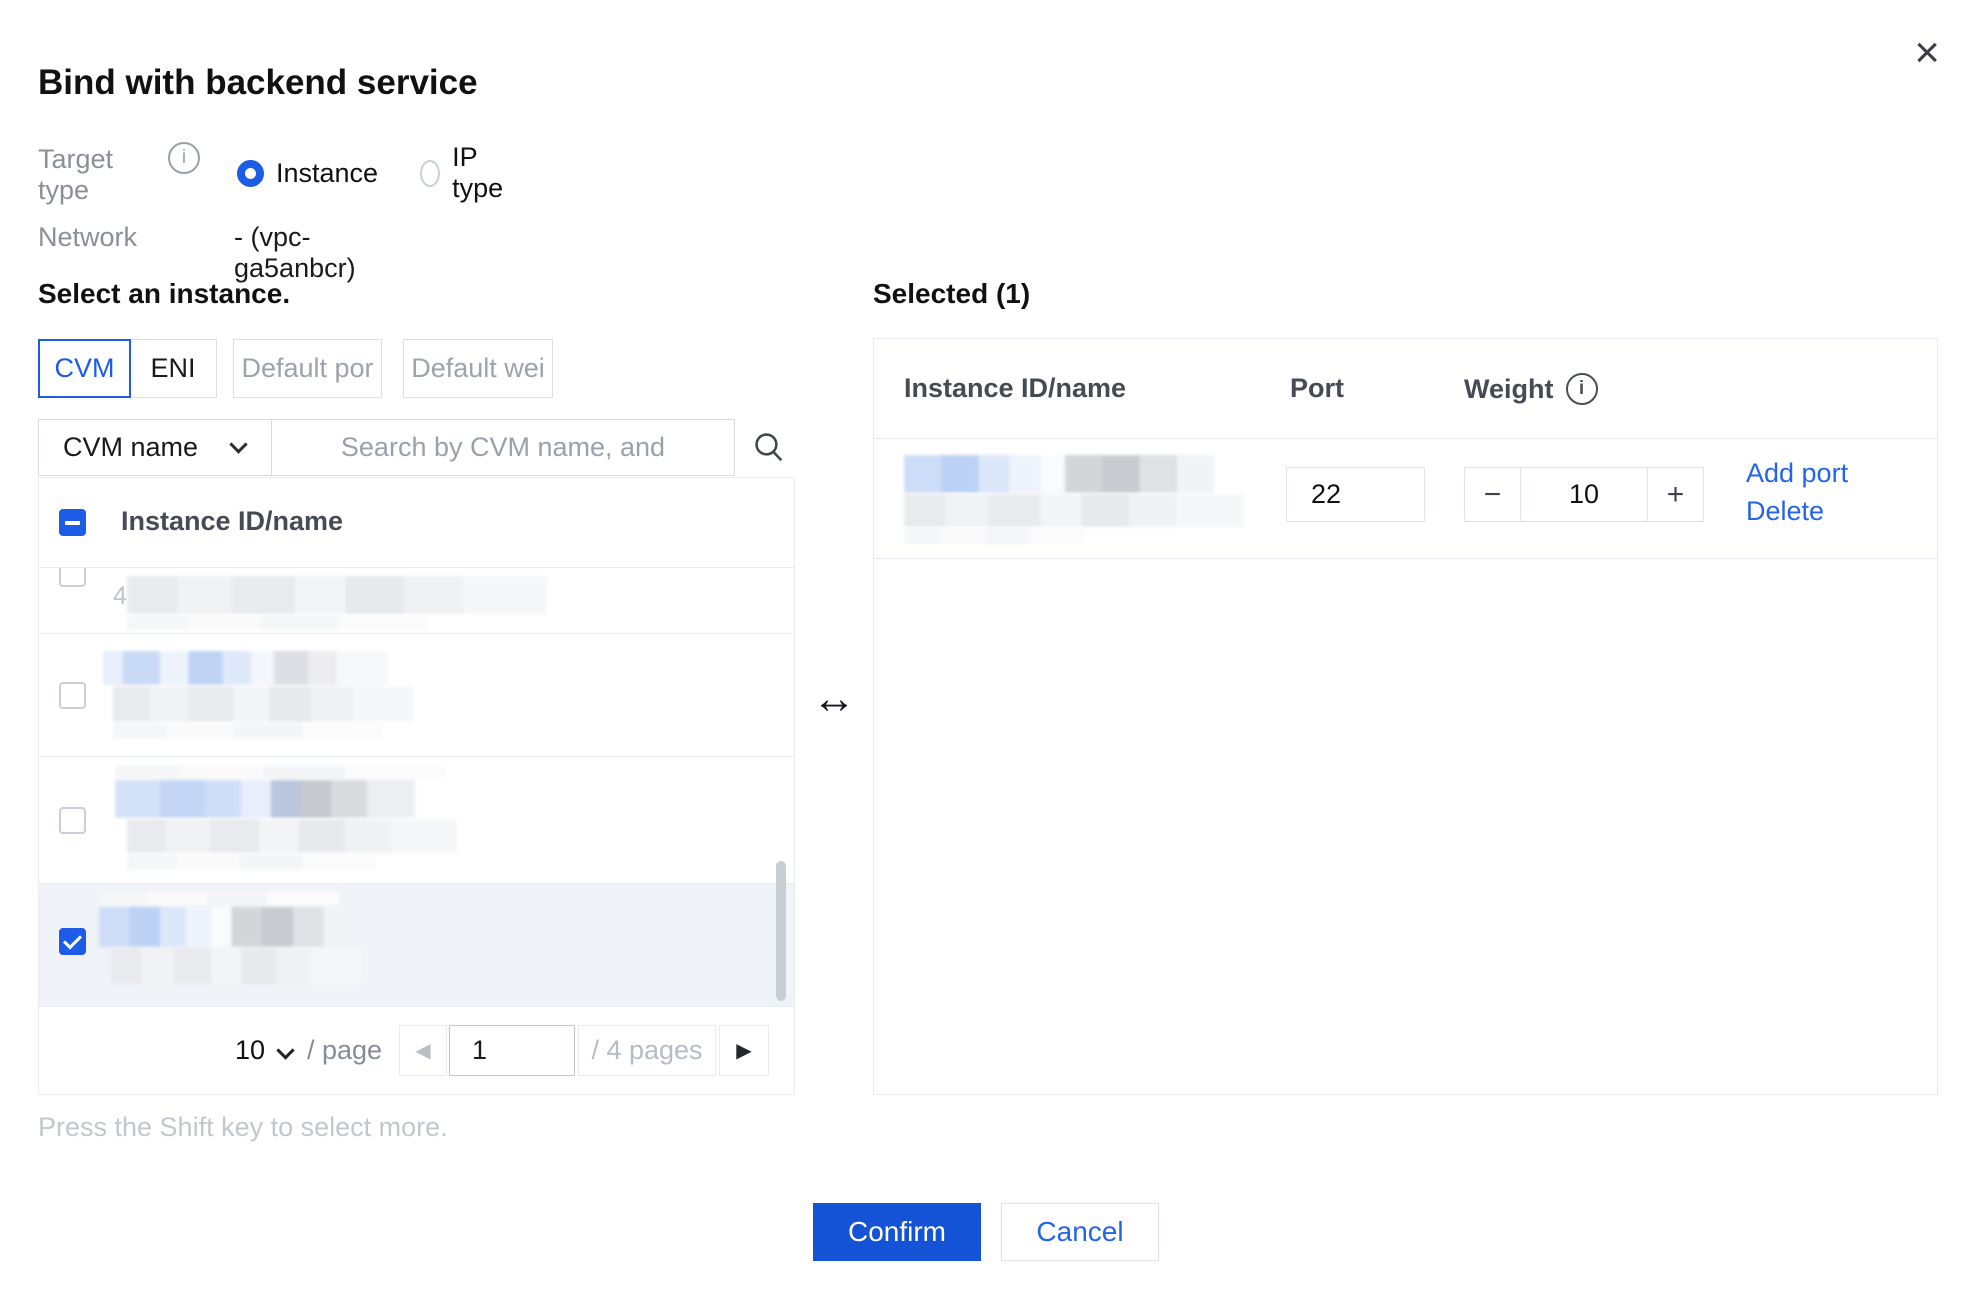  I want to click on close-icon: ×, so click(1927, 53).